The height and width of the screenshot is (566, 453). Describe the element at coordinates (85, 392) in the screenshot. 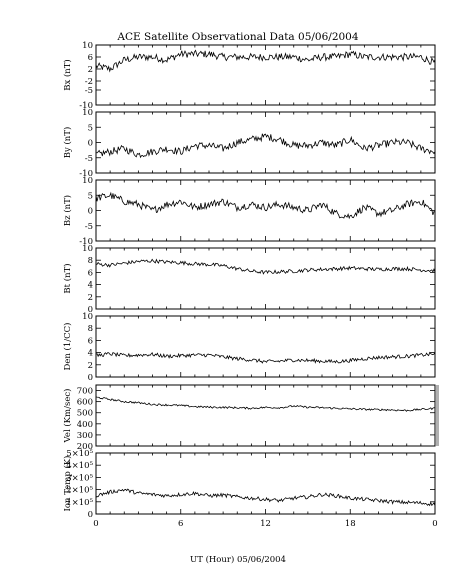

I see `y-tick-label: 700` at that location.